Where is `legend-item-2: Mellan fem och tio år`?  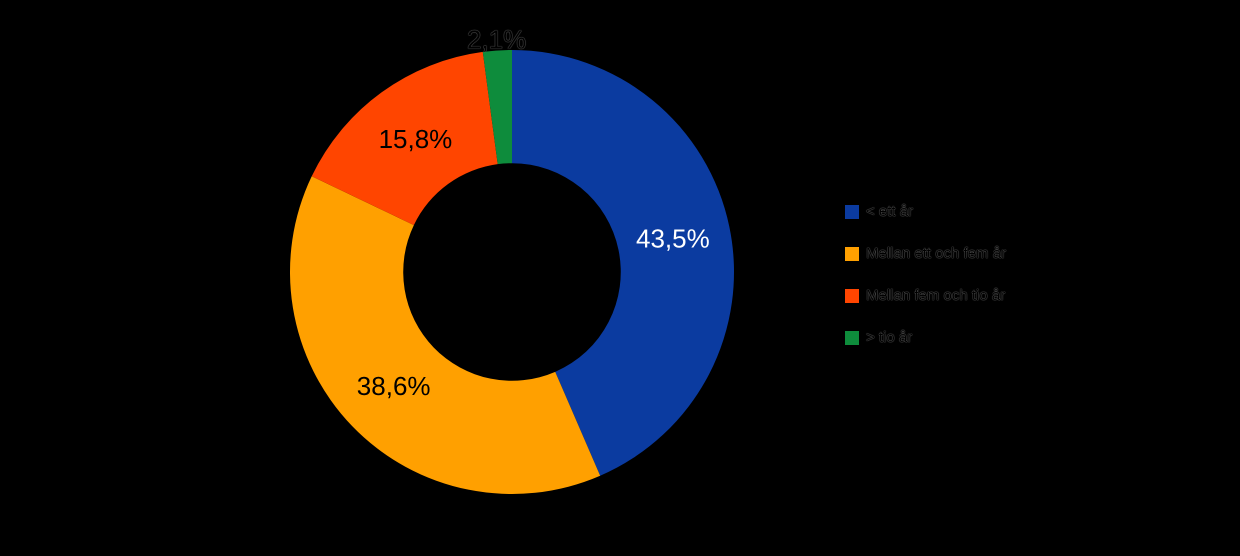 legend-item-2: Mellan fem och tio år is located at coordinates (925, 295).